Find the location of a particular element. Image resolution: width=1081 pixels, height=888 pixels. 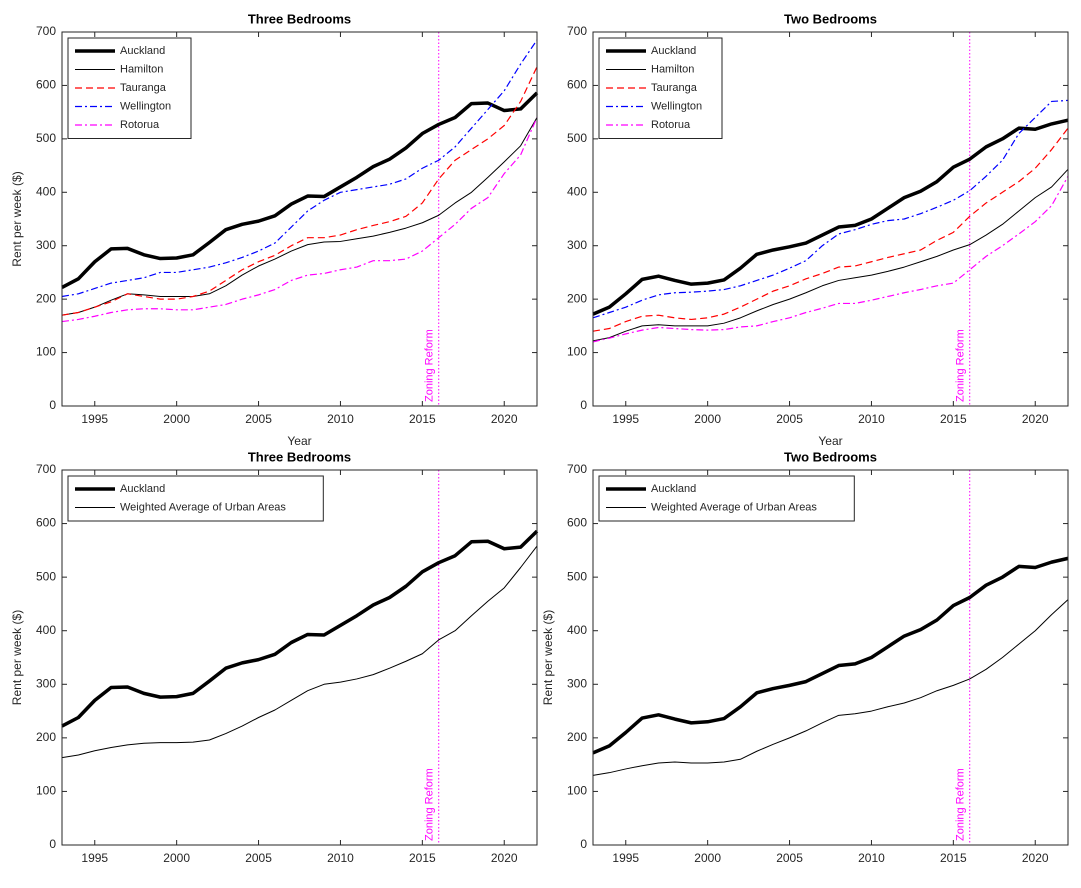

chart-title: Two Bedrooms is located at coordinates (830, 456).